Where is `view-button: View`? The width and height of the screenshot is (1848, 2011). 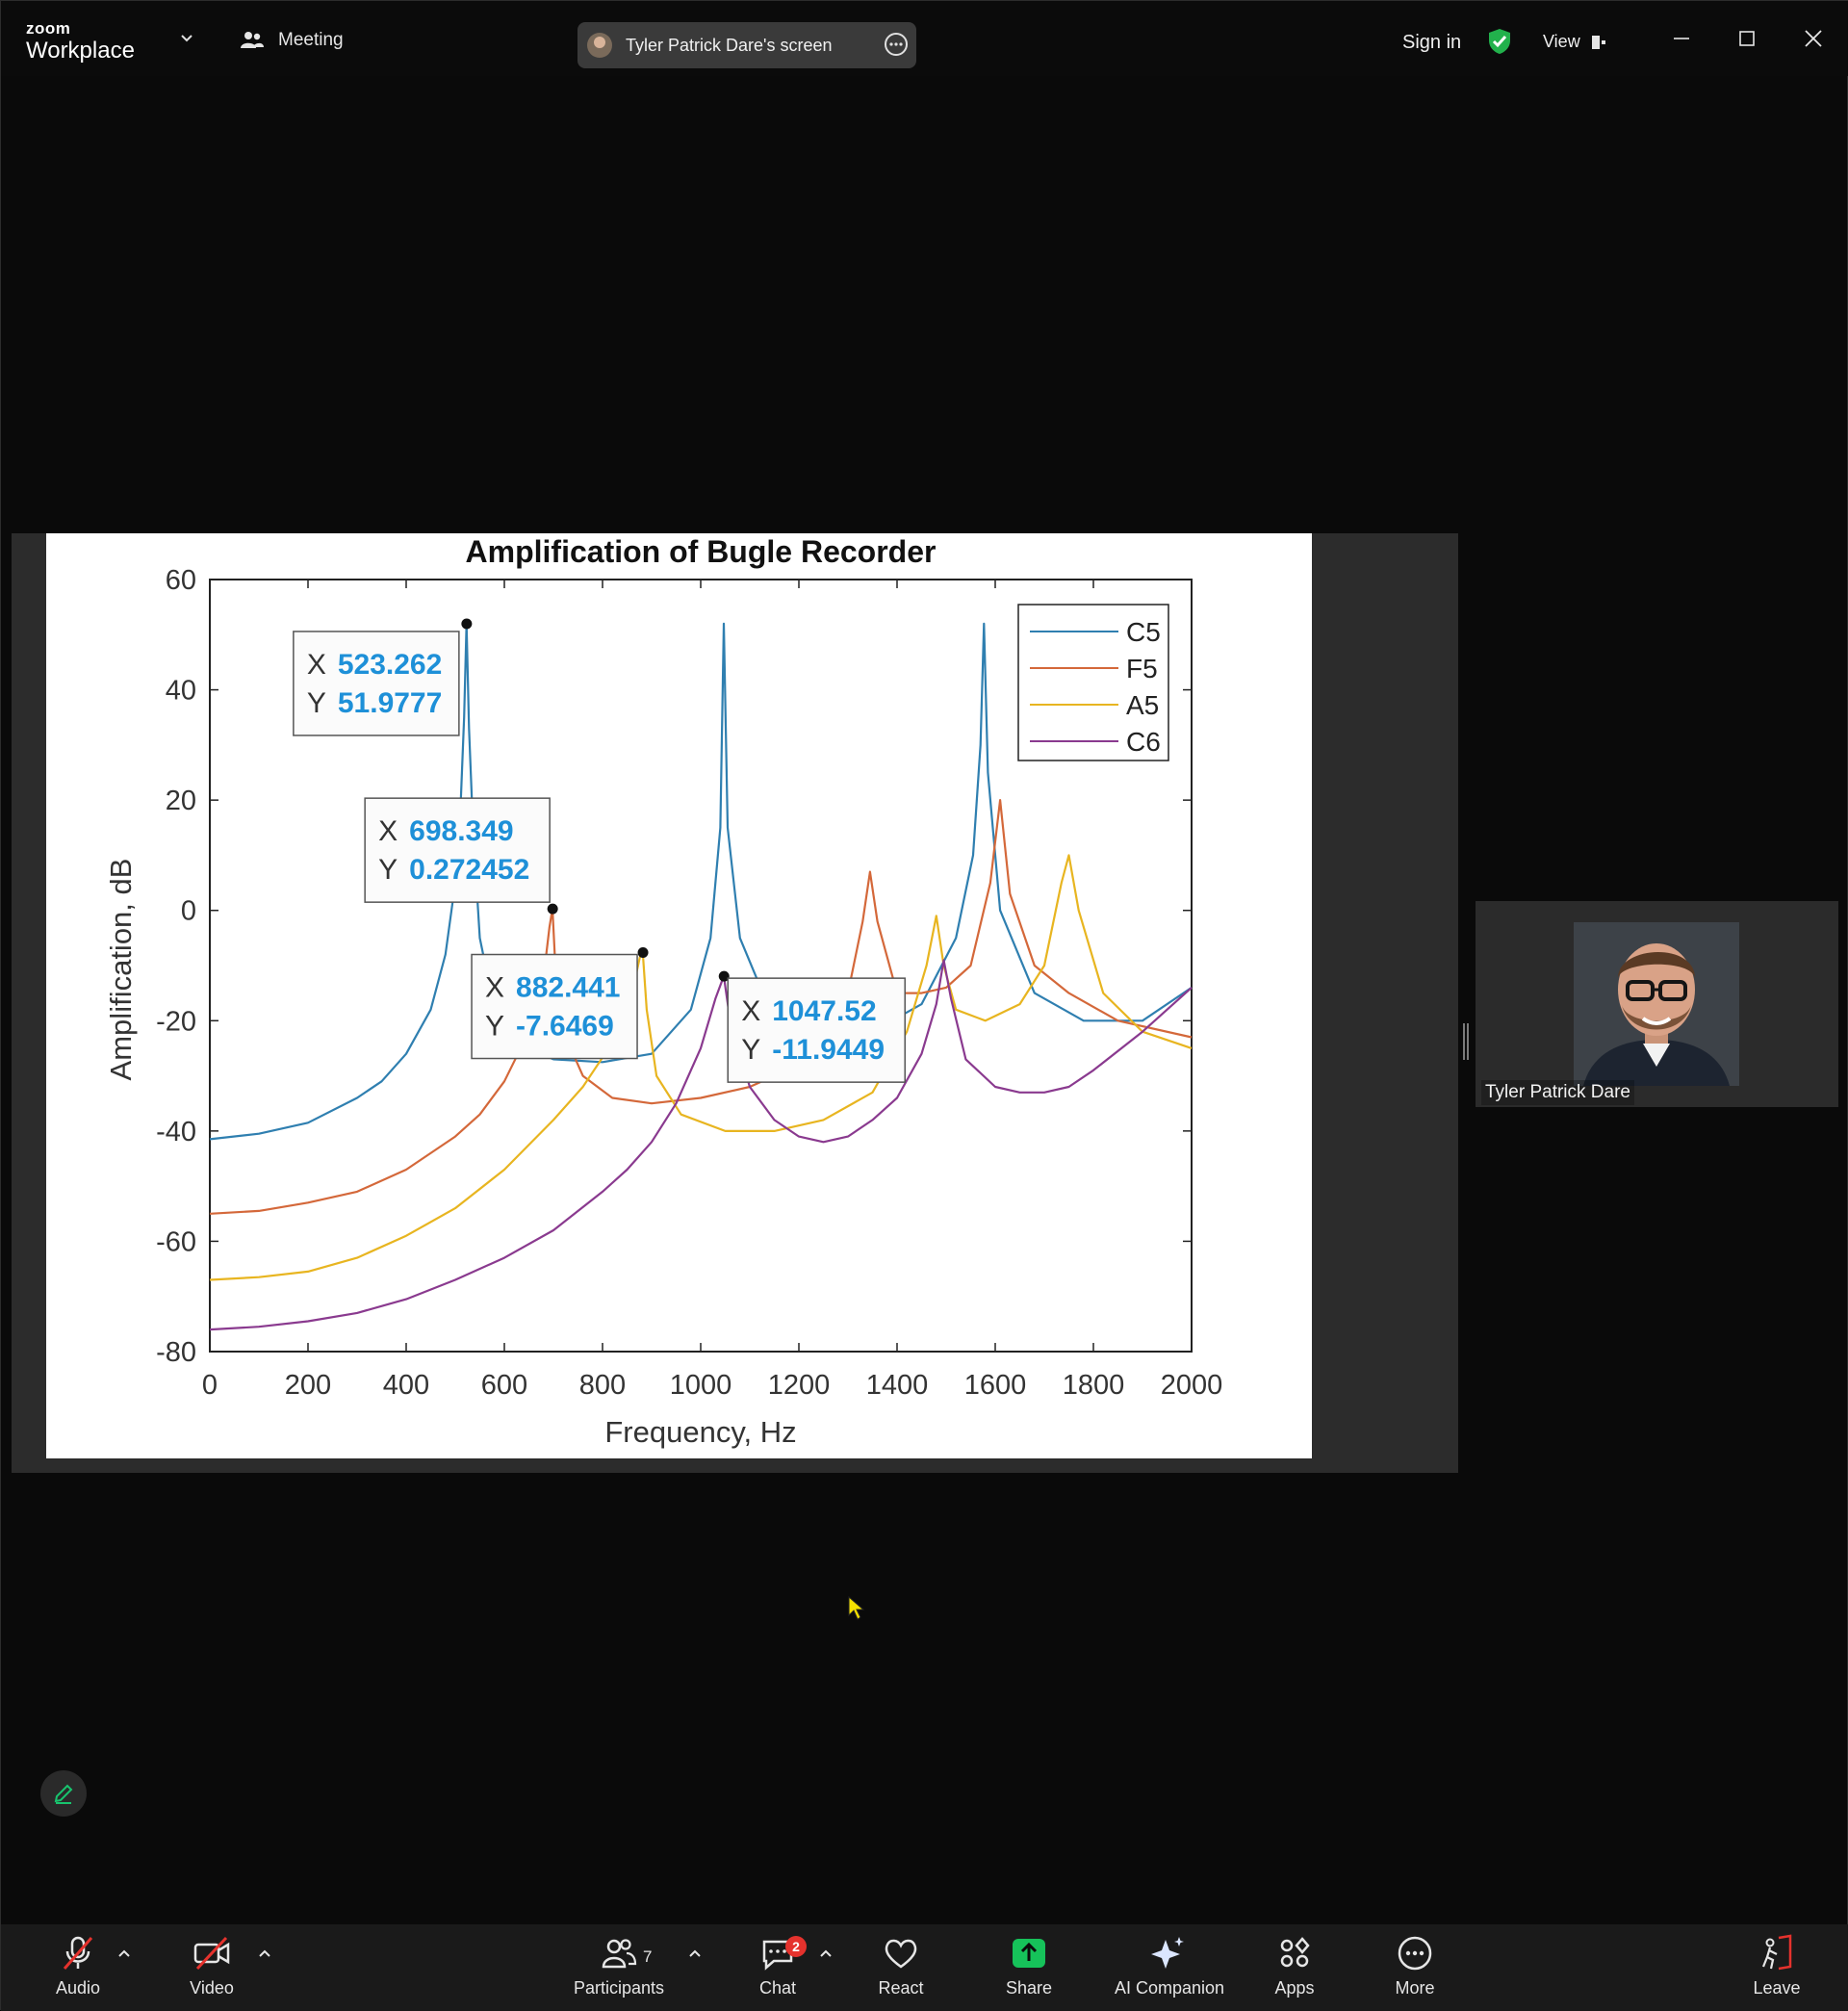 view-button: View is located at coordinates (1575, 42).